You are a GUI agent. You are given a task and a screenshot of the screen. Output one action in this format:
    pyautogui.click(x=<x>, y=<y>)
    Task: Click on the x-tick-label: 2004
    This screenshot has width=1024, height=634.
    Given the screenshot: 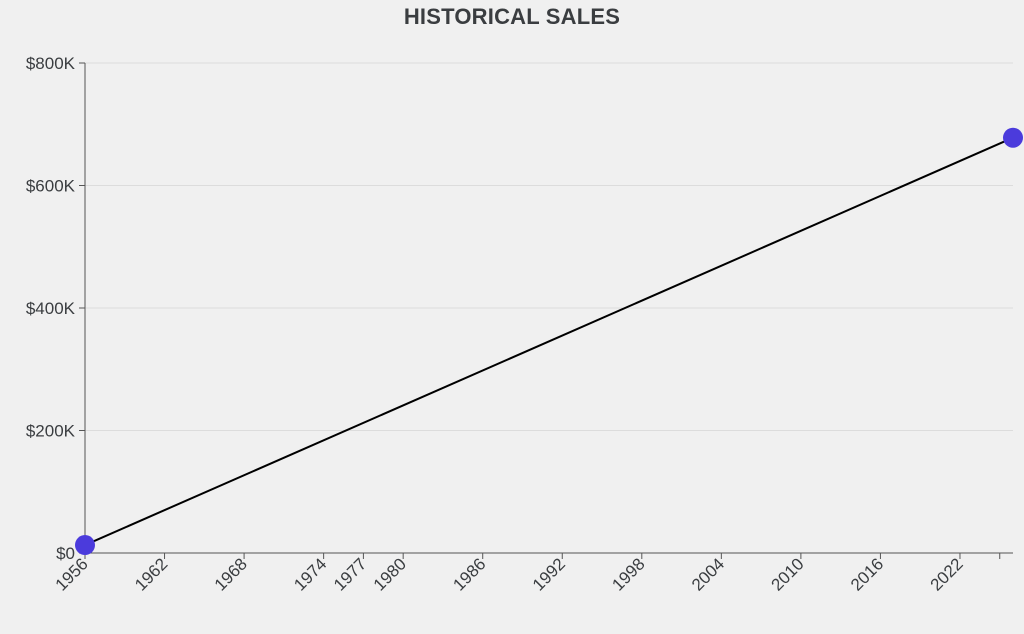 What is the action you would take?
    pyautogui.click(x=708, y=574)
    